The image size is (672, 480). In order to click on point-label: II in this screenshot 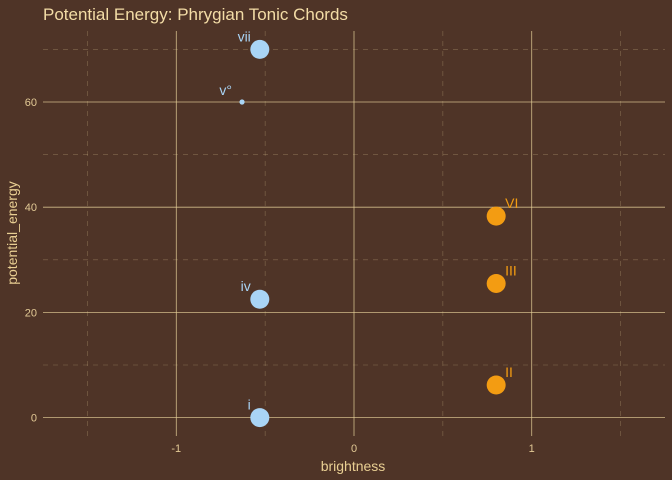, I will do `click(509, 372)`.